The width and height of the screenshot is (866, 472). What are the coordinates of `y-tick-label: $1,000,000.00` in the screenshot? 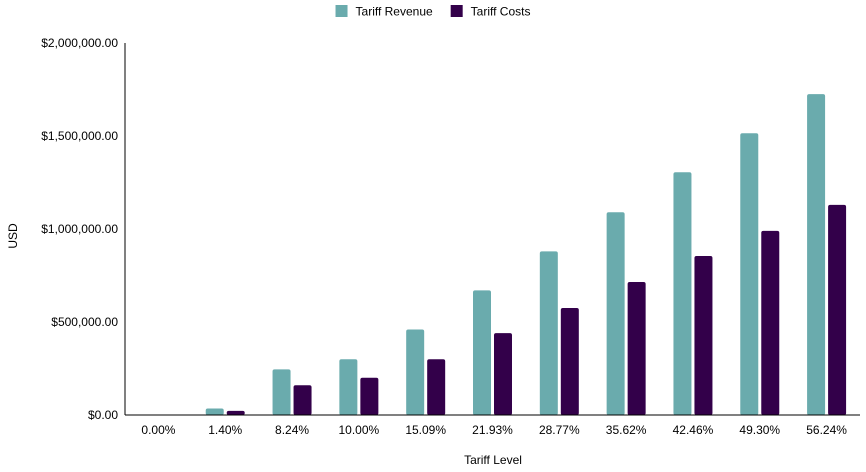 It's located at (79, 229).